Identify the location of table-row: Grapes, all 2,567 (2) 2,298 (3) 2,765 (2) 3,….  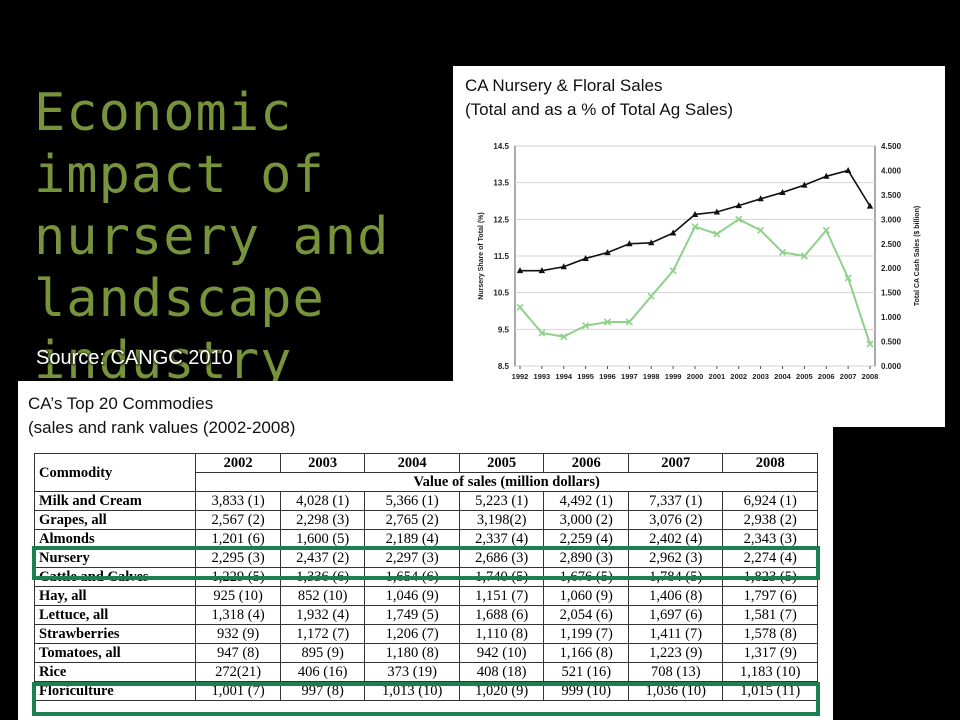
(425, 520).